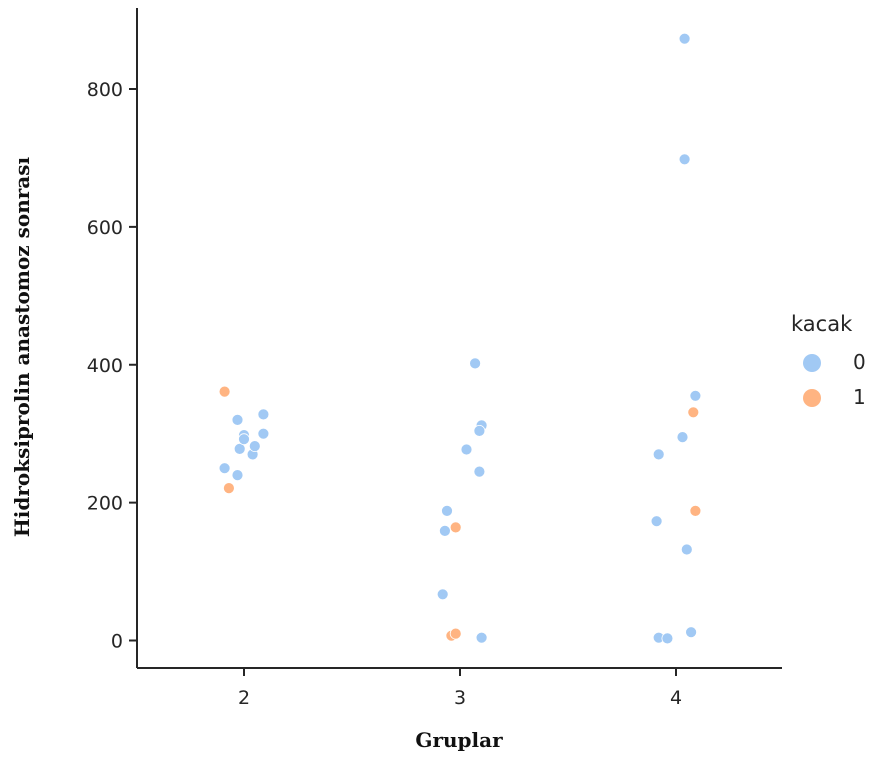  I want to click on y-ticks: 0 200 400 600 800, so click(112, 366).